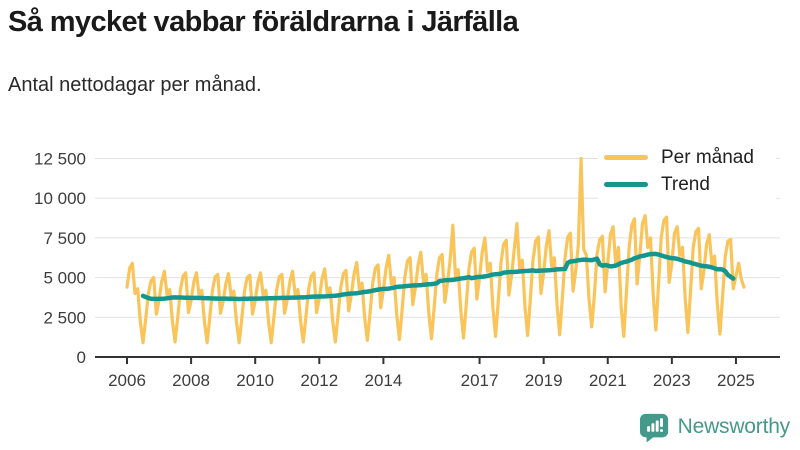  What do you see at coordinates (608, 380) in the screenshot?
I see `x-tick-label: 2021` at bounding box center [608, 380].